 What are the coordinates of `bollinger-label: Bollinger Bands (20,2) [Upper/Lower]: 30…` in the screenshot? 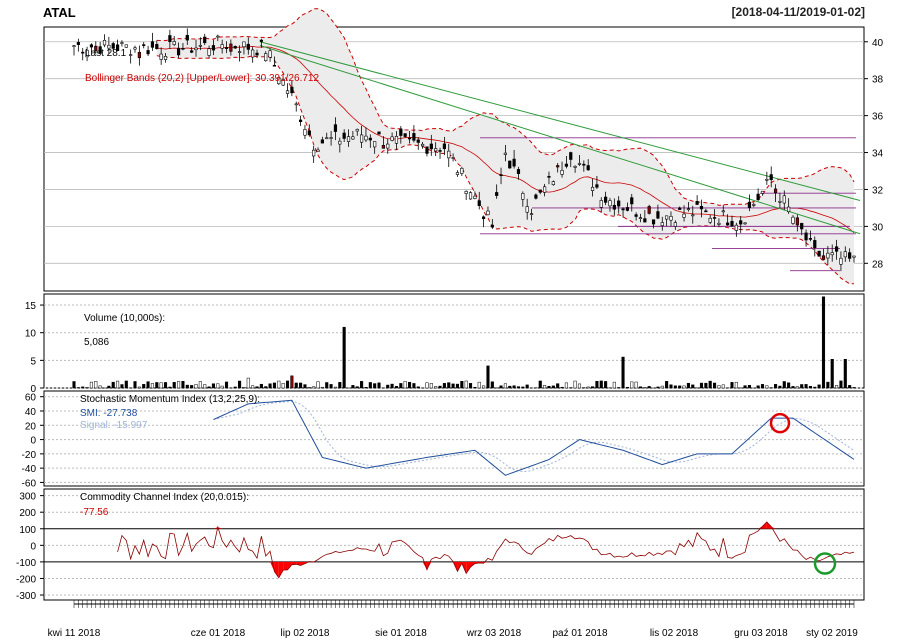 It's located at (202, 78).